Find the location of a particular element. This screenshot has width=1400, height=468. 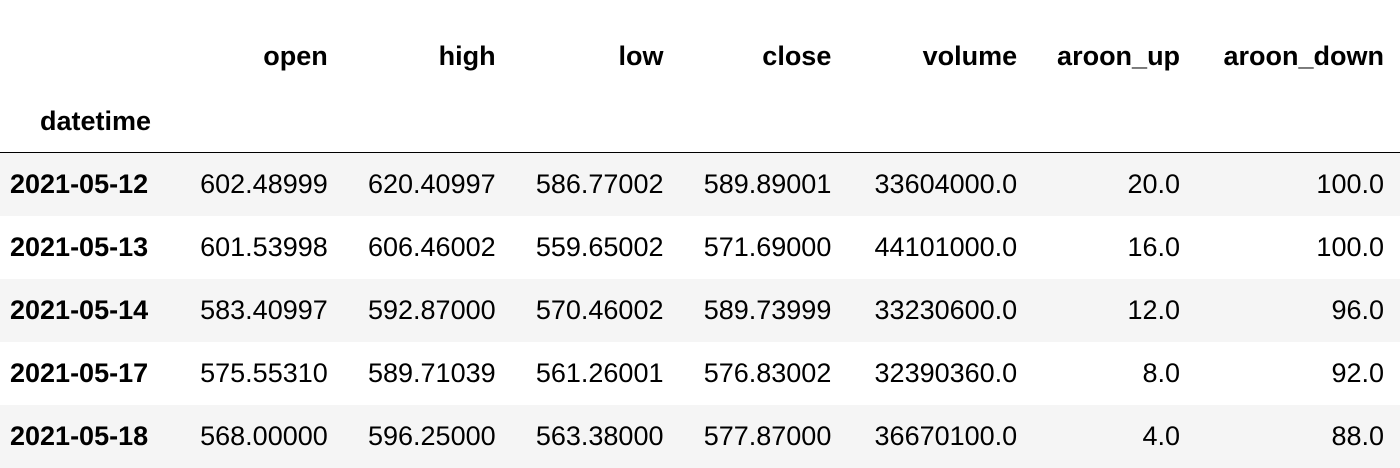

column-header-volume: volume is located at coordinates (970, 55).